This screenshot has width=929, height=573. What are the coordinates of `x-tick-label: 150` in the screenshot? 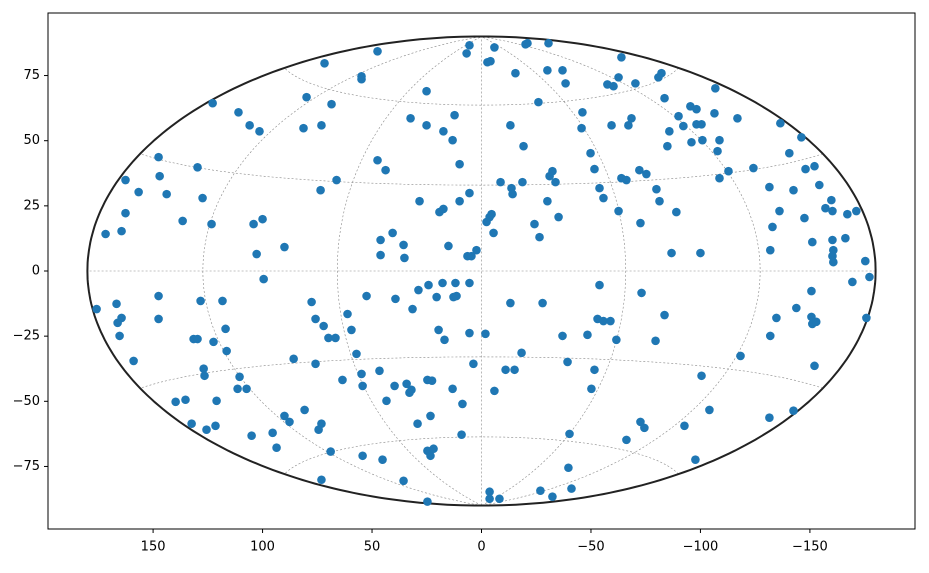 It's located at (153, 547).